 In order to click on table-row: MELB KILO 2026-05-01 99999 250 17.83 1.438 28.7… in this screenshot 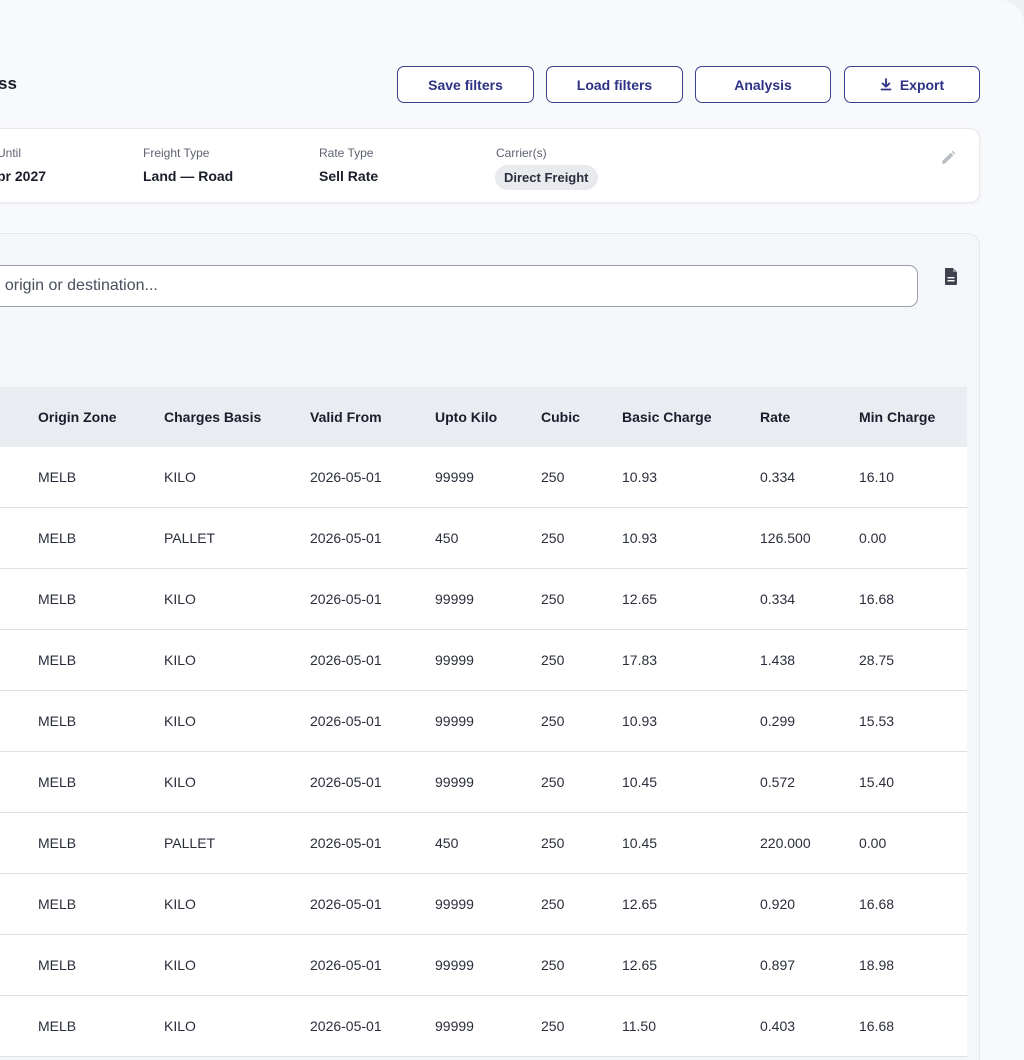, I will do `click(483, 660)`.